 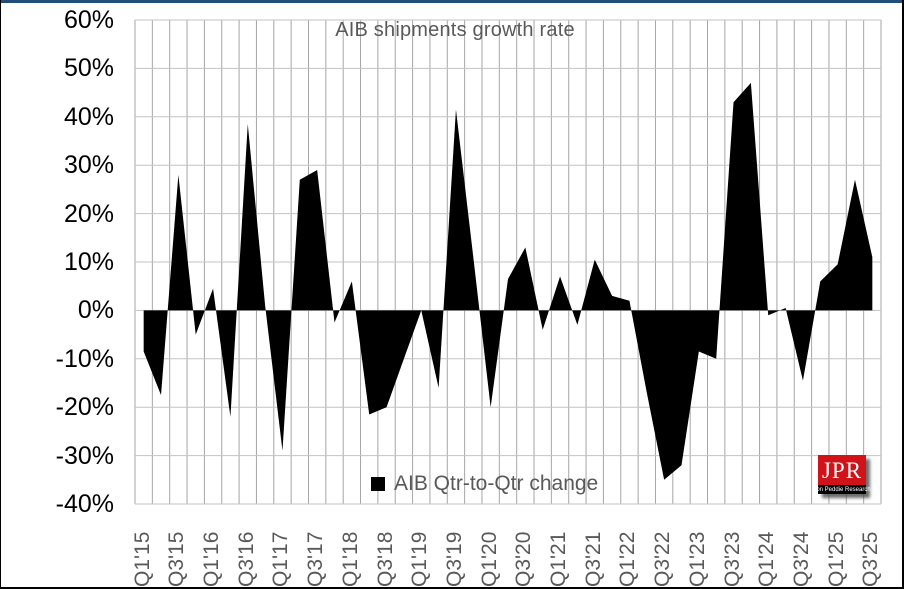 I want to click on bottom-border-line, so click(x=452, y=588).